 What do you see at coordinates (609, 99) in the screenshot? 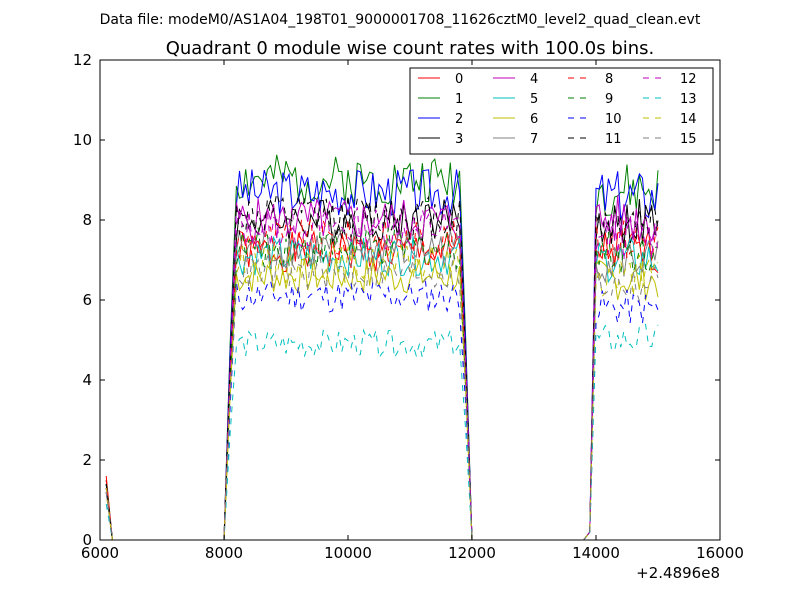
I see `legend-label-9: 9` at bounding box center [609, 99].